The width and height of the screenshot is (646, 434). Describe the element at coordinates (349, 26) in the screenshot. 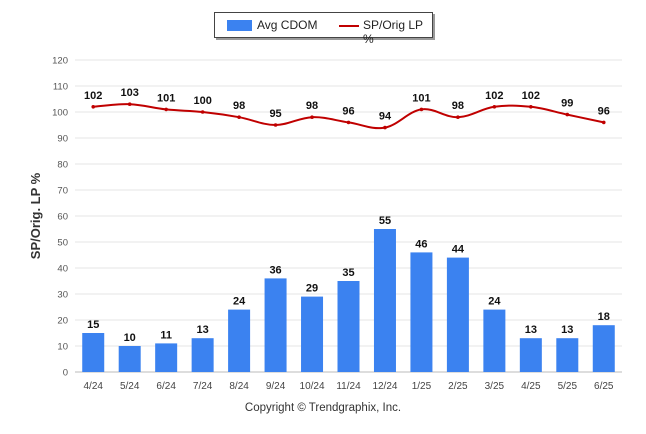

I see `legend-swatch-sp-orig` at that location.